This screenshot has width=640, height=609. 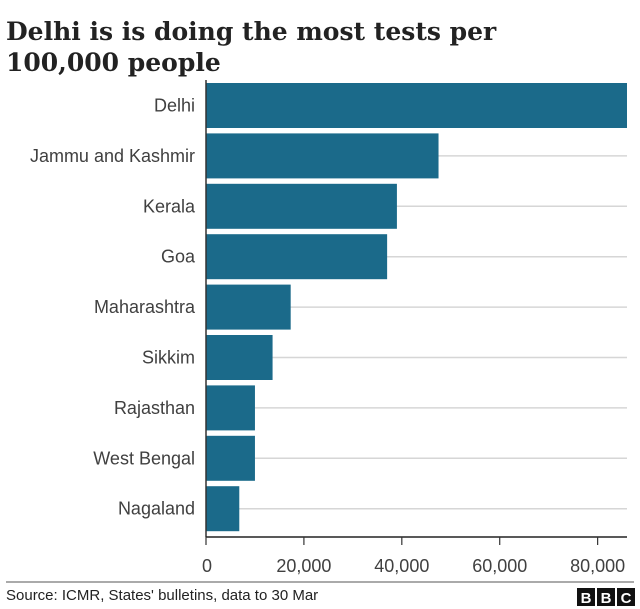 What do you see at coordinates (207, 566) in the screenshot?
I see `x-tick-label: 0` at bounding box center [207, 566].